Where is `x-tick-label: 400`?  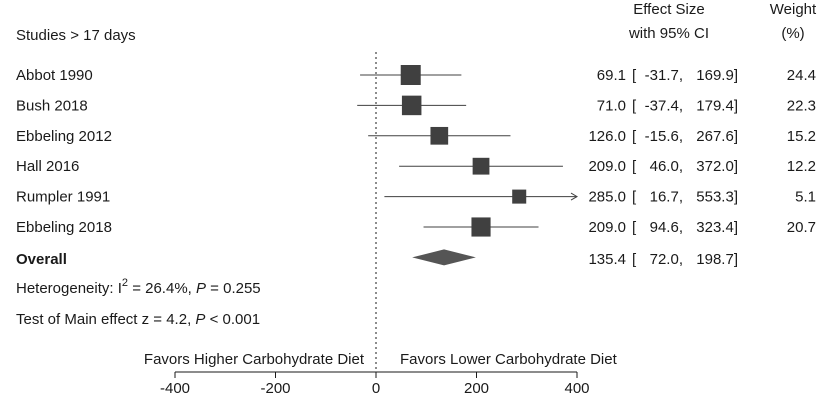 x-tick-label: 400 is located at coordinates (576, 388).